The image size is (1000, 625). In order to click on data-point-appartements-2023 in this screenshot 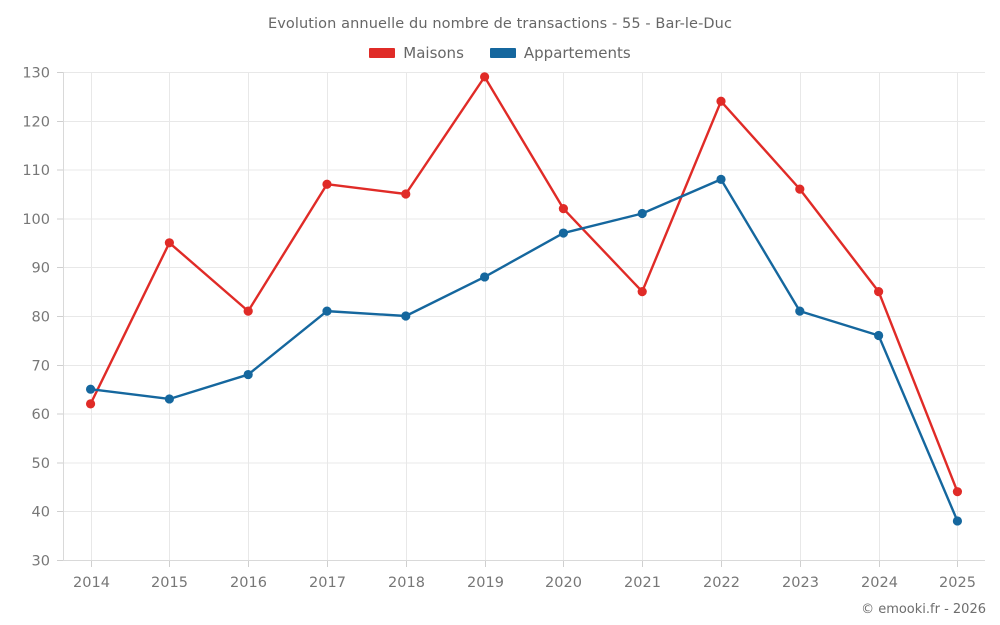, I will do `click(800, 311)`.